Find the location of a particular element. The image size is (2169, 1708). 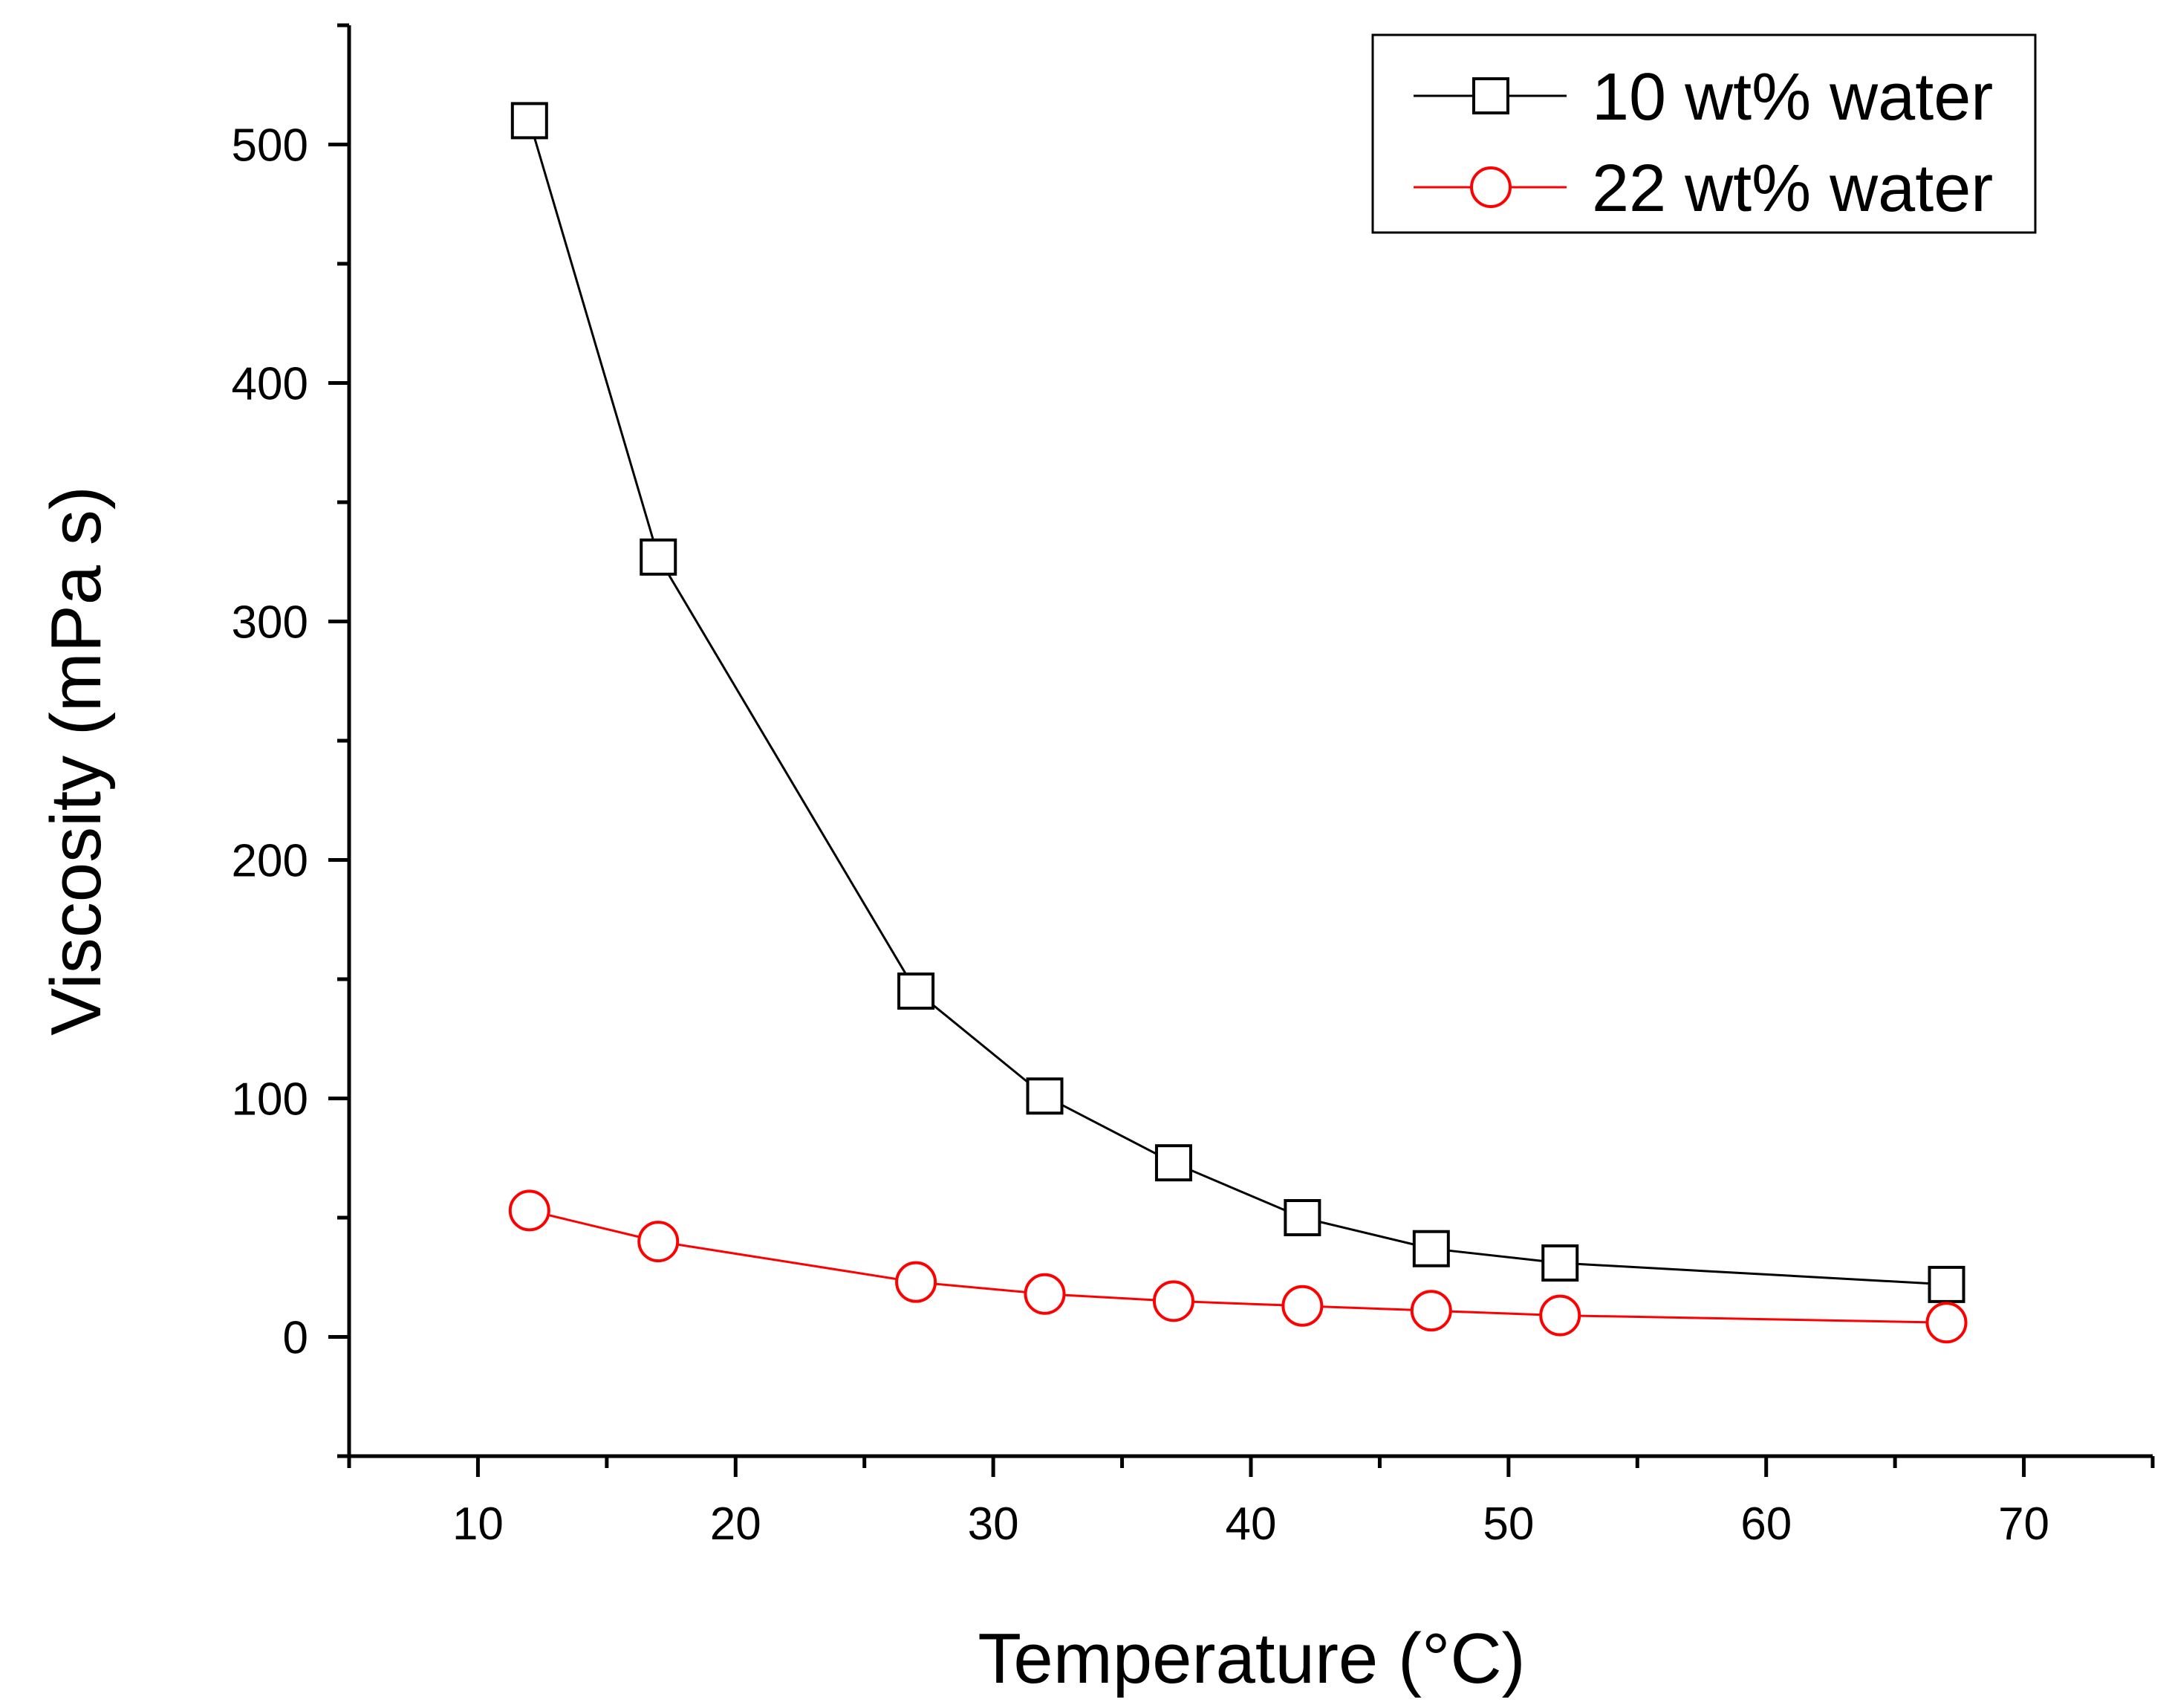

y-axis-title: Viscosity (mPa s) is located at coordinates (76, 761).